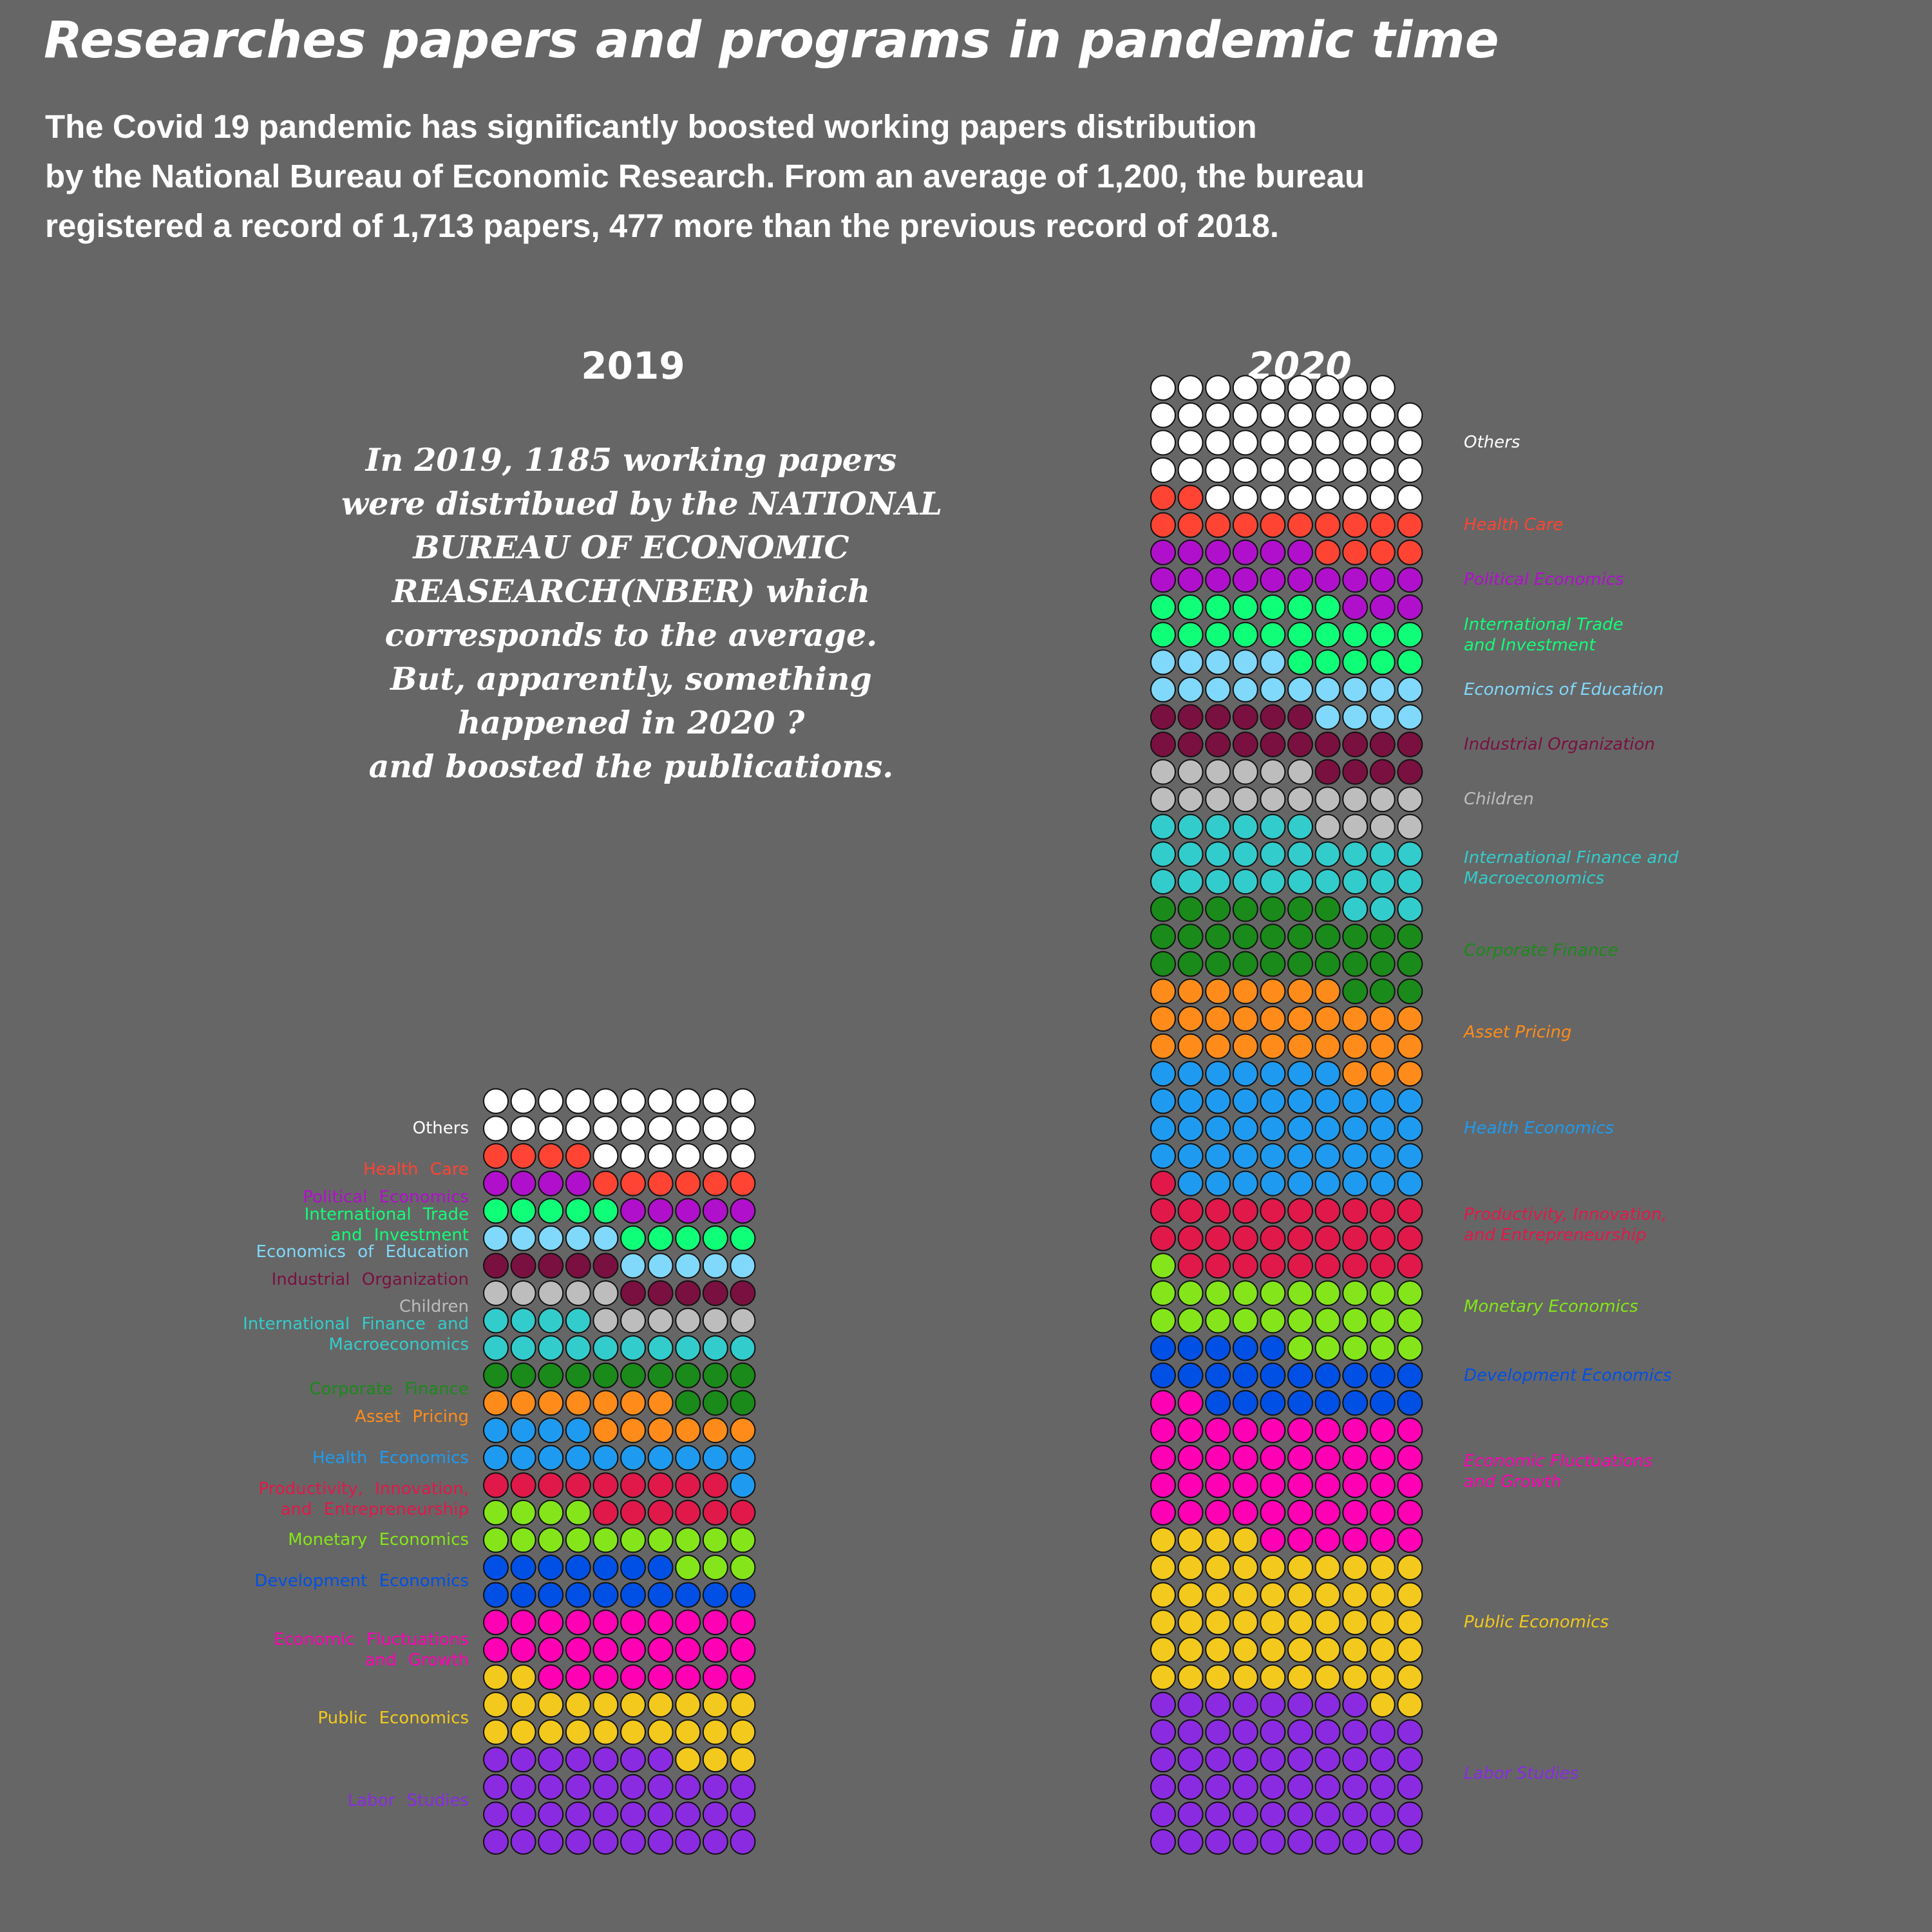 The width and height of the screenshot is (1932, 1932). I want to click on category-label-2019-labor: Labor Studies, so click(408, 1801).